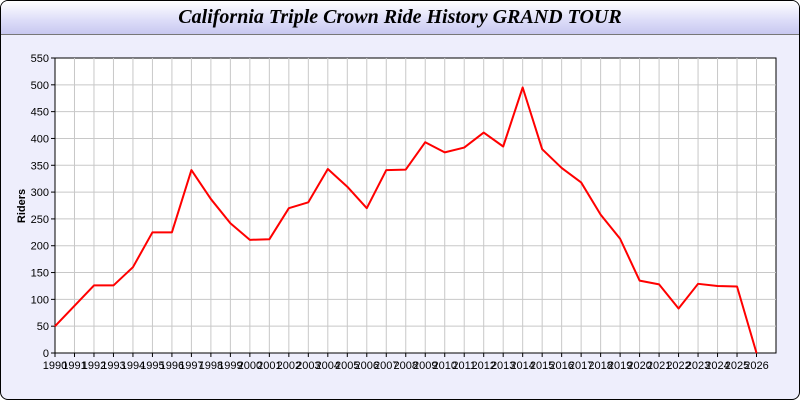 This screenshot has height=400, width=800. What do you see at coordinates (152, 366) in the screenshot?
I see `x-tick-label: 1995` at bounding box center [152, 366].